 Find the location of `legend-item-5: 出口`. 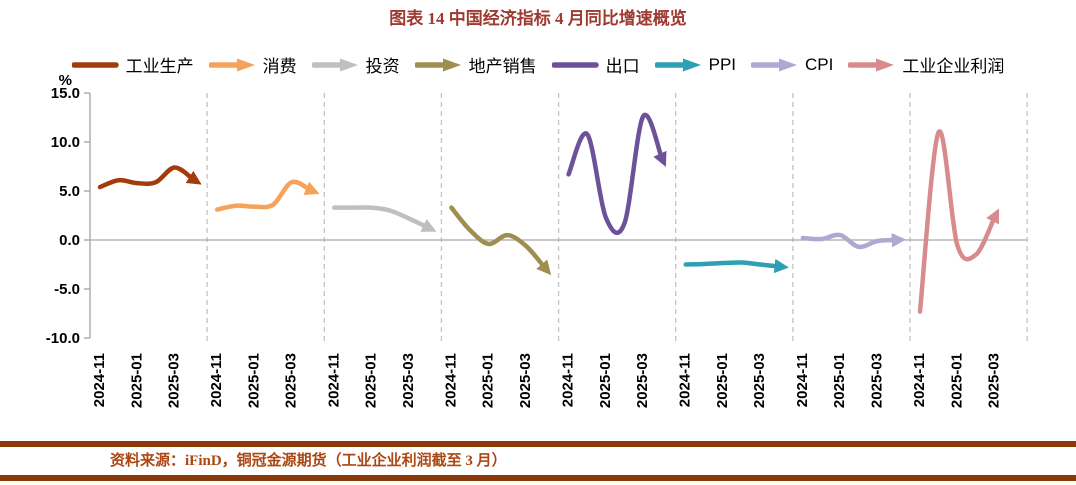

legend-item-5: 出口 is located at coordinates (595, 64).